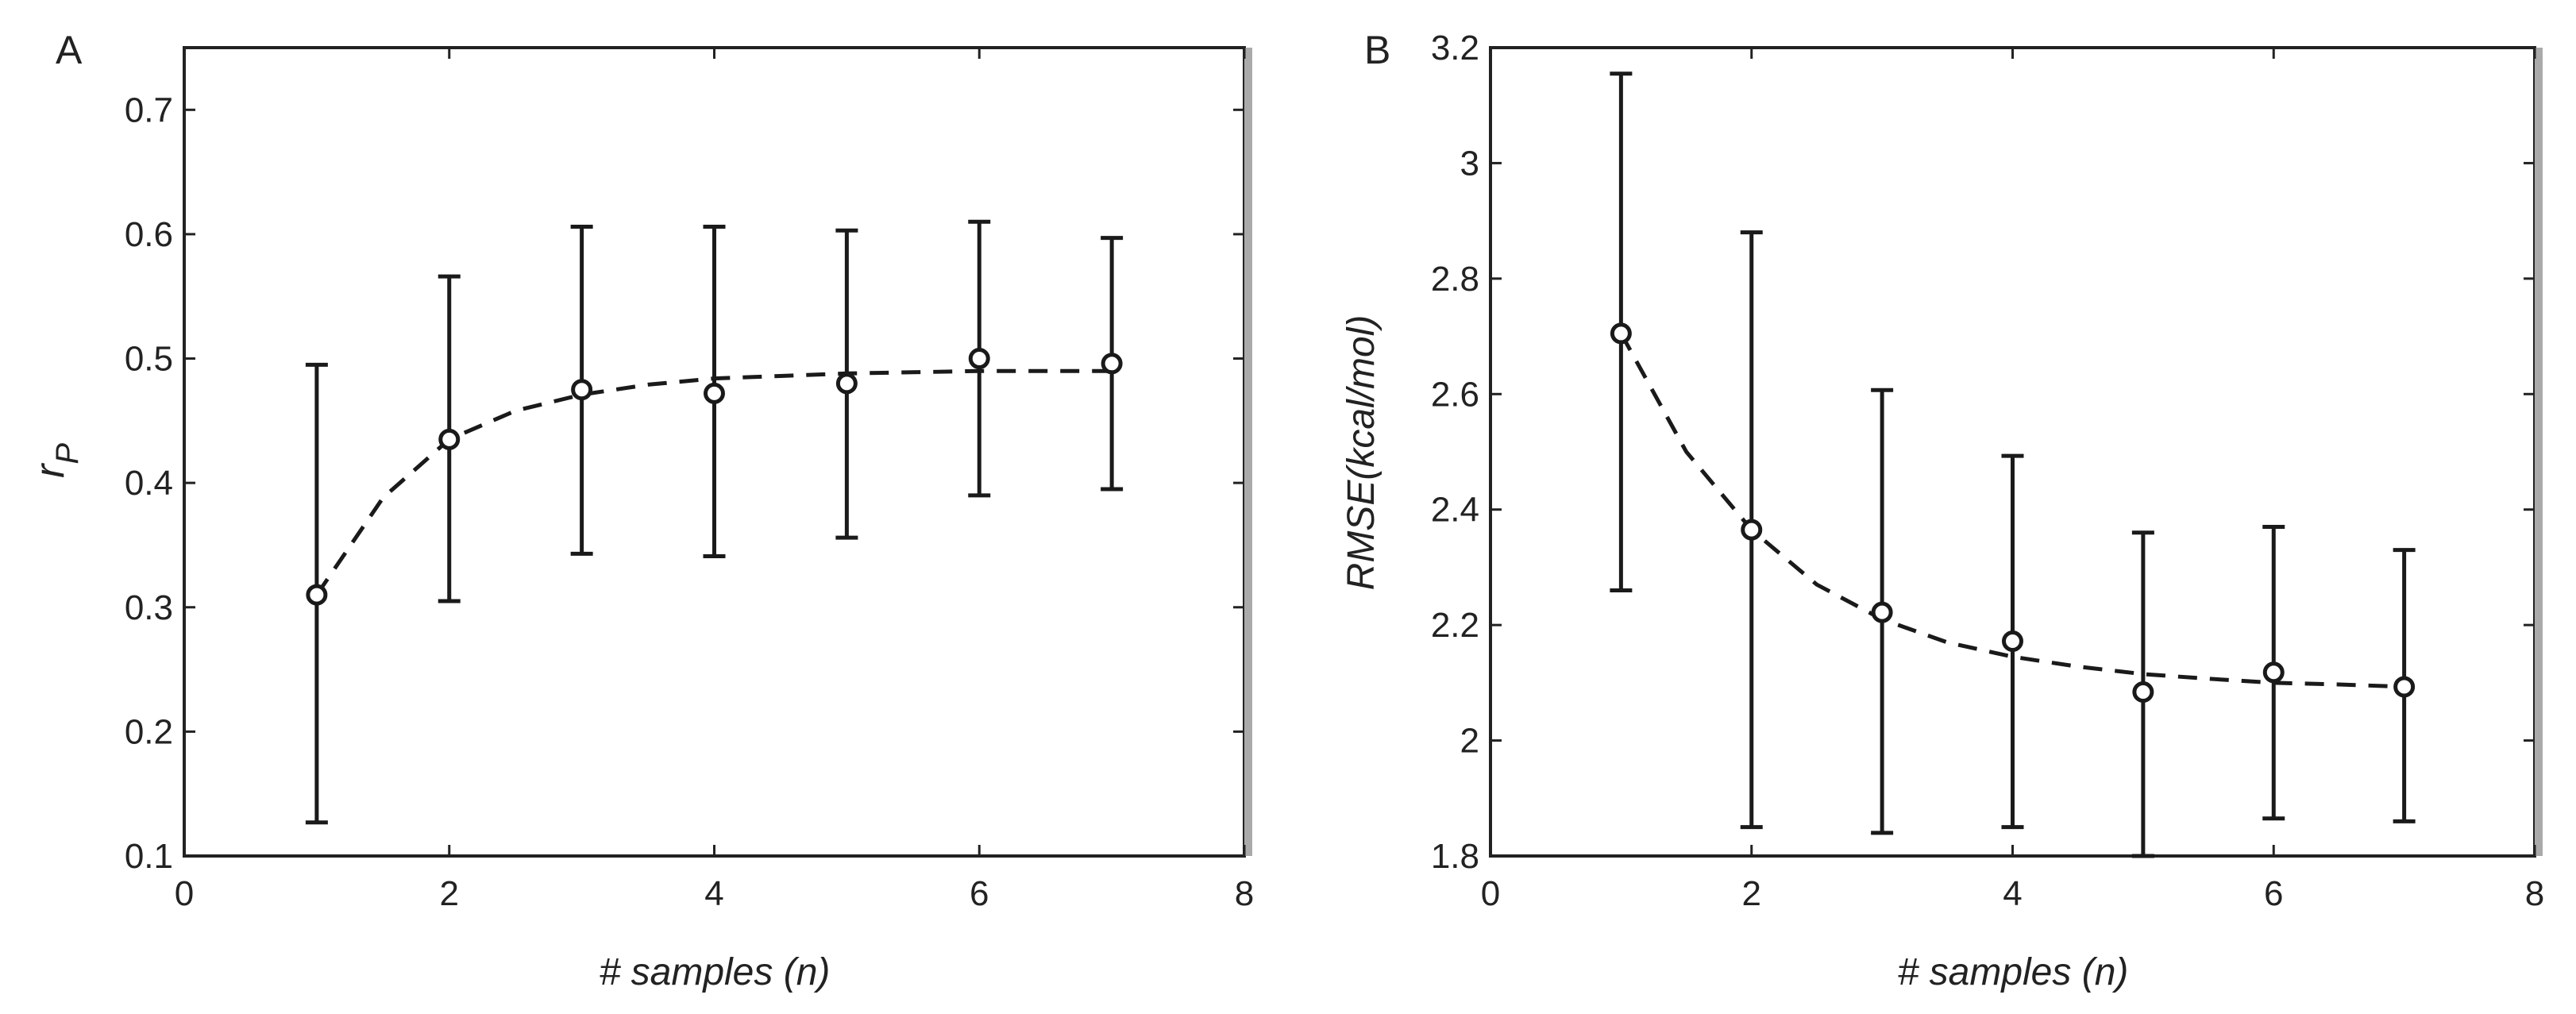  Describe the element at coordinates (1361, 453) in the screenshot. I see `panel-b-y-axis-label: RMSE(kcal/mol)` at that location.